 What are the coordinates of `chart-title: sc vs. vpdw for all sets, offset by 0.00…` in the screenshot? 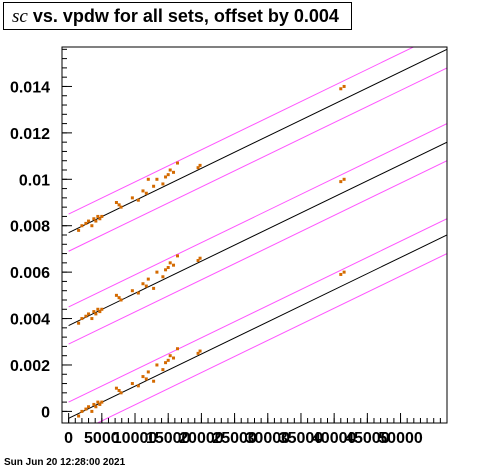 It's located at (177, 16).